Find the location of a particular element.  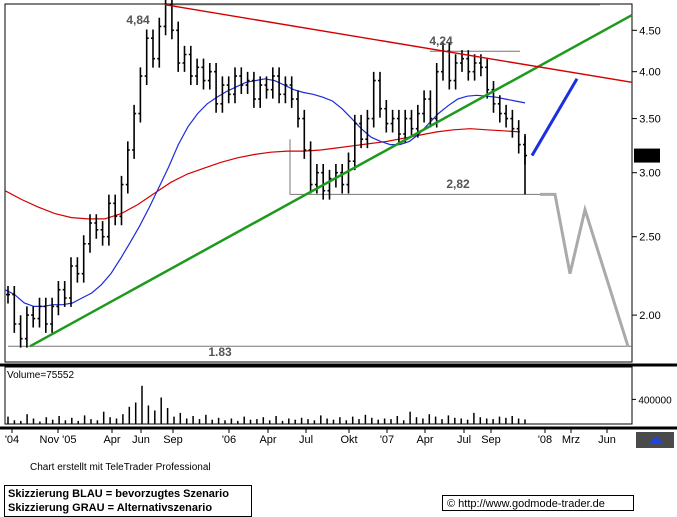

x-tick-label: Okt is located at coordinates (348, 440).